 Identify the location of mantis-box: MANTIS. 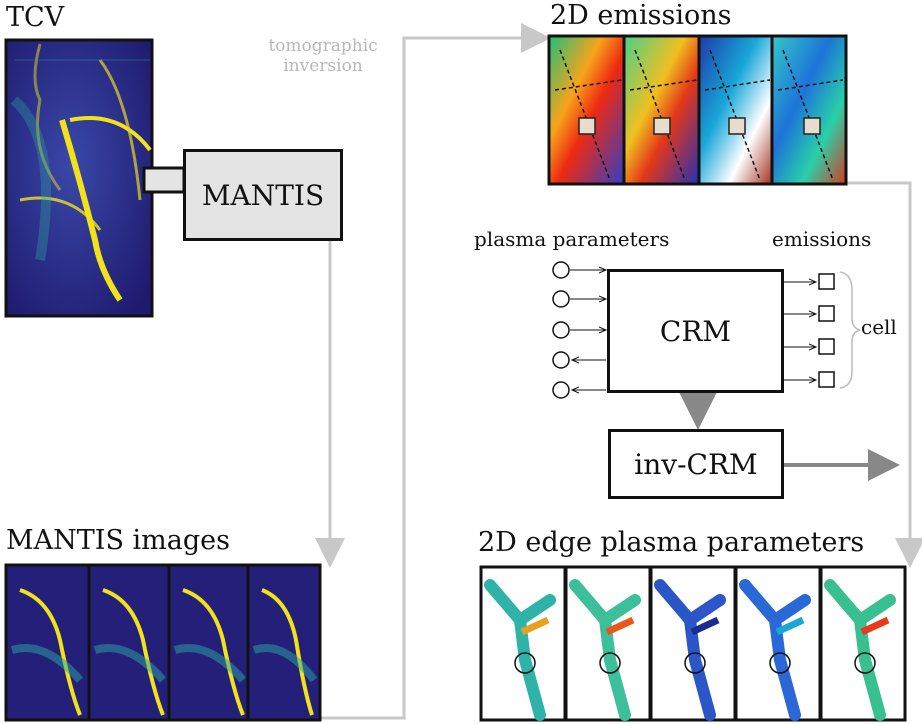
(263, 195).